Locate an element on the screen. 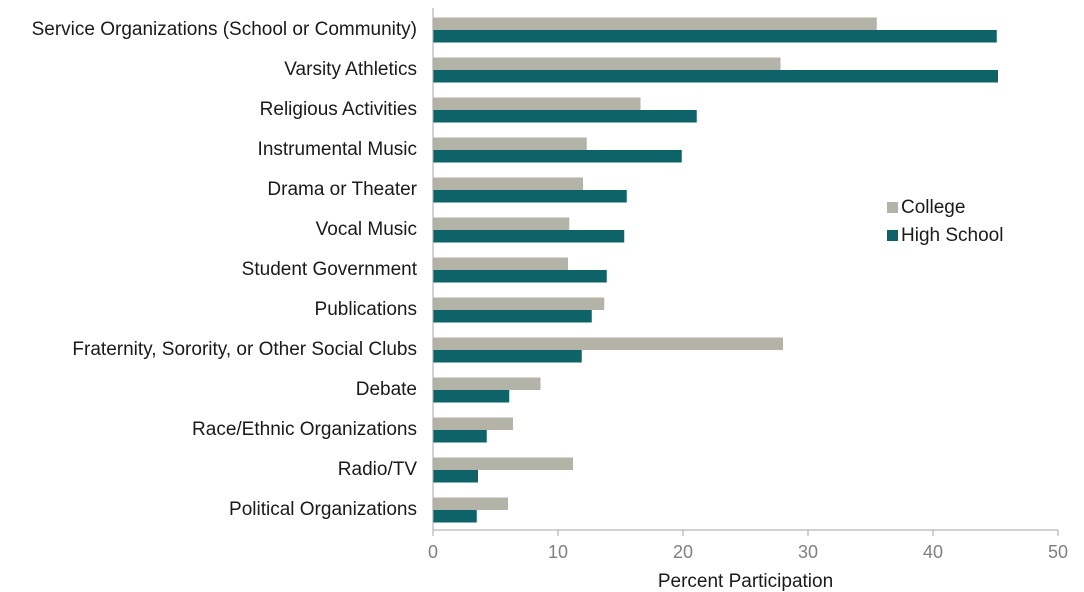  x-tick-label: 50 is located at coordinates (1058, 552).